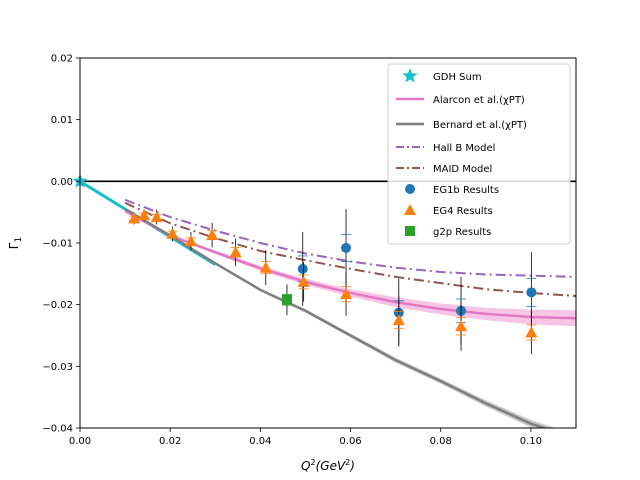 The image size is (640, 480). Describe the element at coordinates (464, 148) in the screenshot. I see `legend-label-hall-b-model: Hall B Model` at that location.